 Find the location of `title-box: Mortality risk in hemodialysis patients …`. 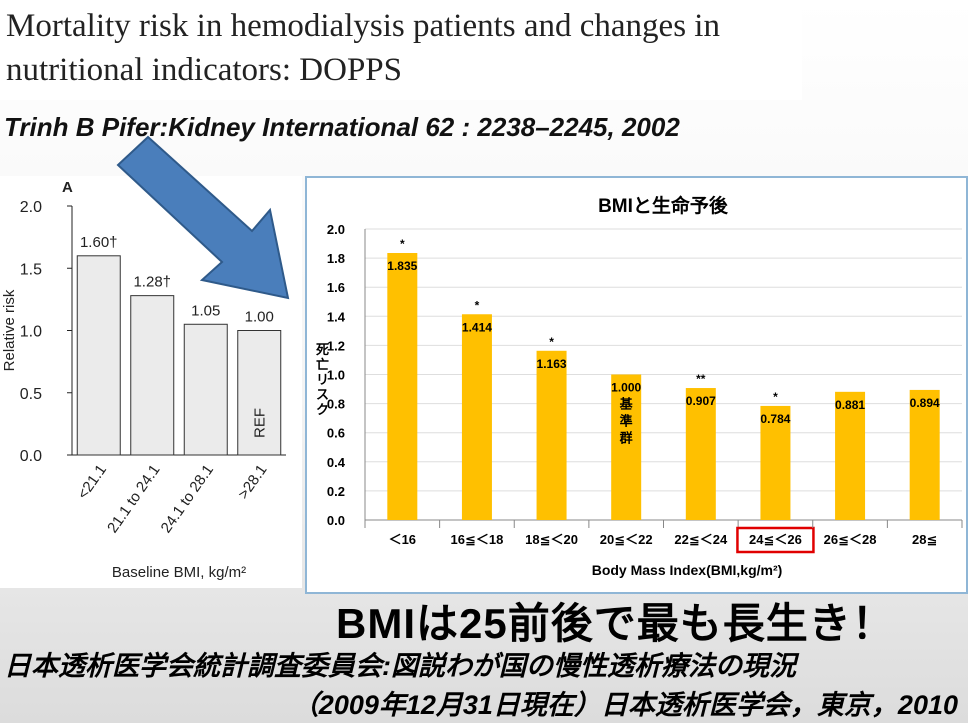

title-box: Mortality risk in hemodialysis patients … is located at coordinates (401, 50).